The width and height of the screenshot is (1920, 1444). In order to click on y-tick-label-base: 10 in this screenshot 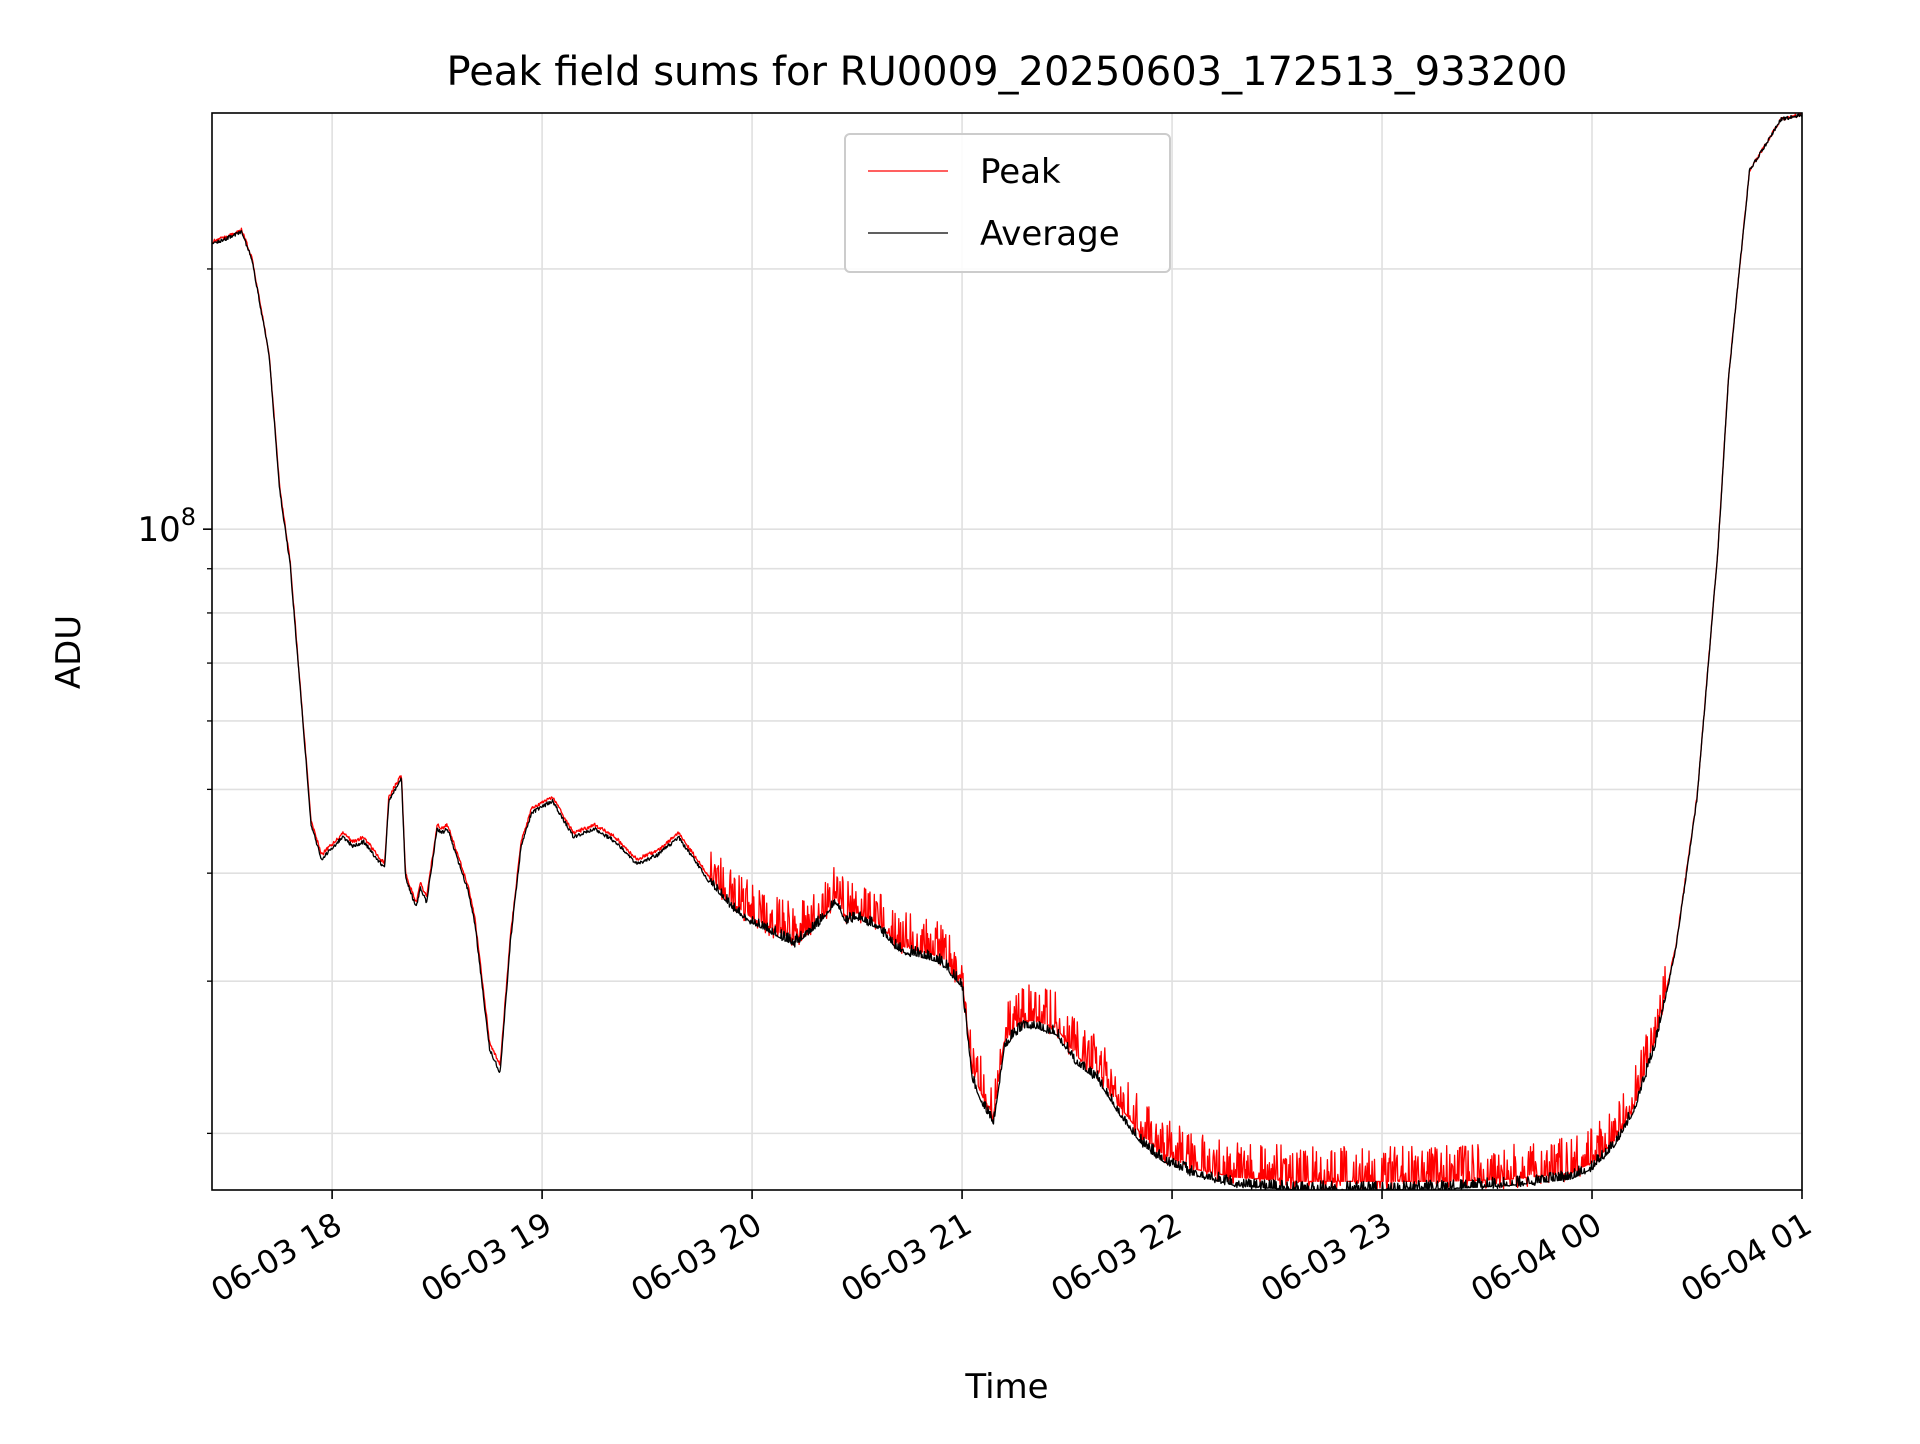, I will do `click(158, 530)`.